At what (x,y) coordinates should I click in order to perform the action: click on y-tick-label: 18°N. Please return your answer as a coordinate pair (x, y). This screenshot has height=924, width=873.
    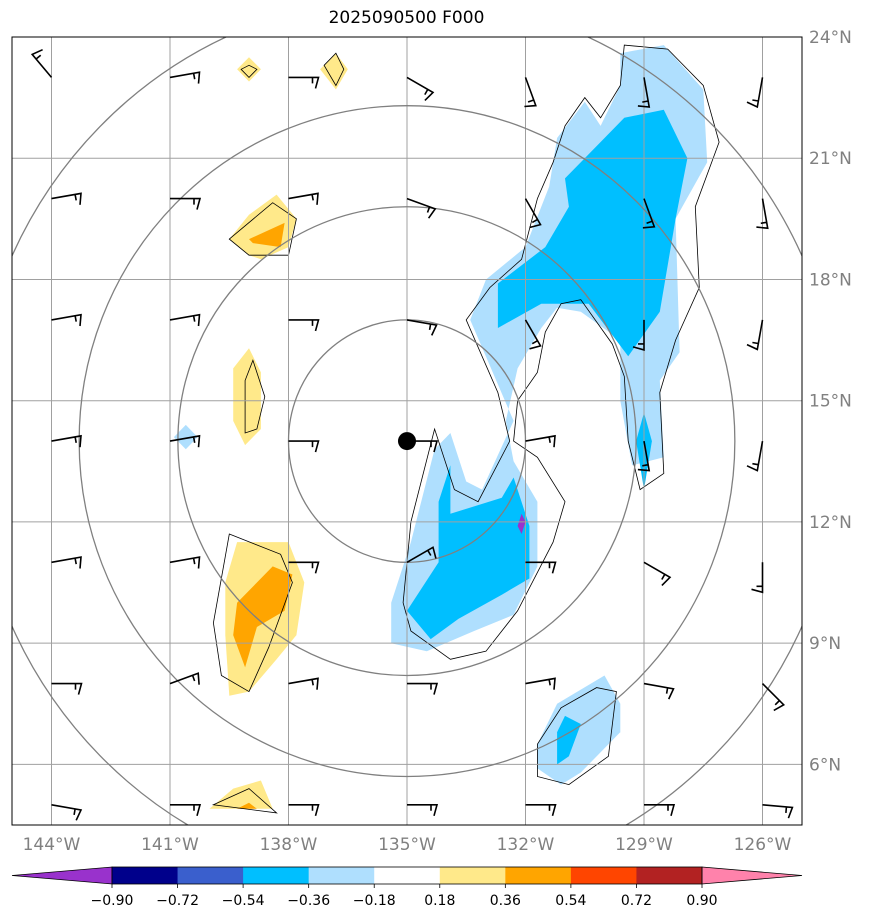
    Looking at the image, I should click on (830, 280).